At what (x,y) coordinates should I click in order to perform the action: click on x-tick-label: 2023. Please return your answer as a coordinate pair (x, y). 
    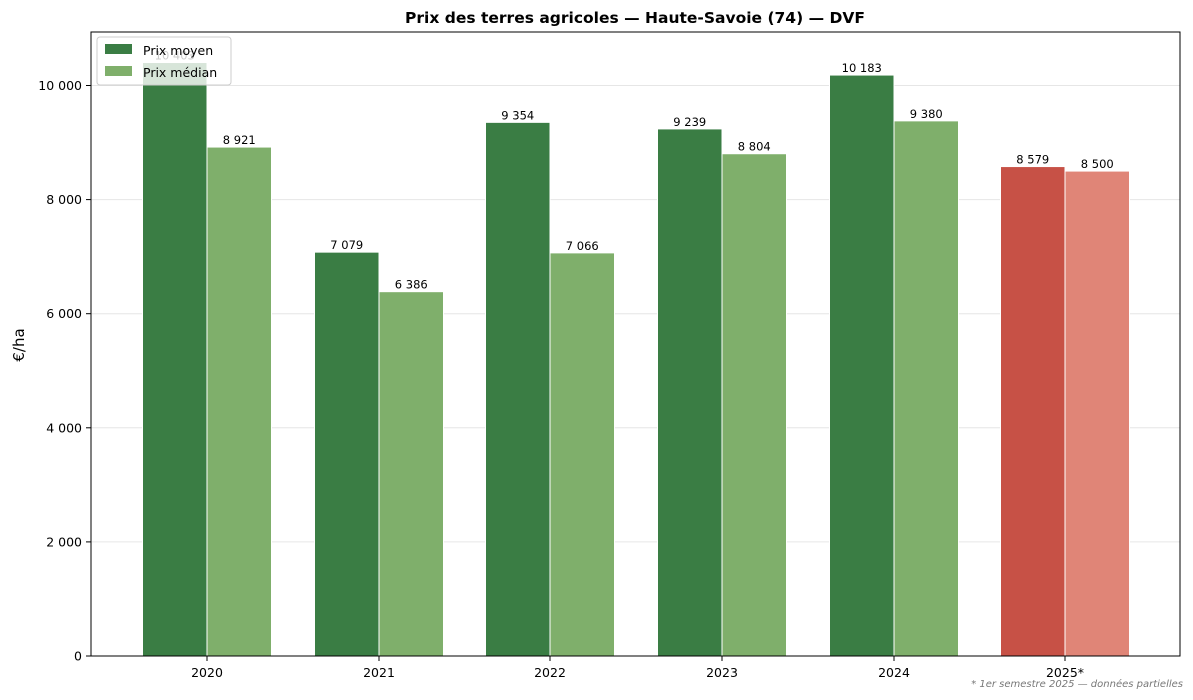
    Looking at the image, I should click on (722, 672).